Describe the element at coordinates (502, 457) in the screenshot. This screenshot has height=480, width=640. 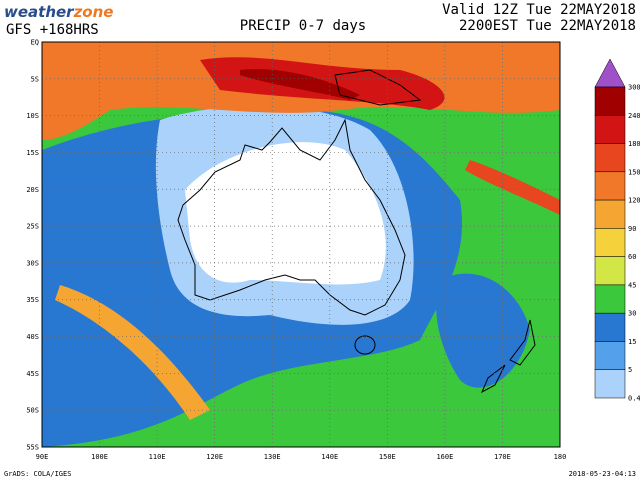
I see `lon-label: 170E` at that location.